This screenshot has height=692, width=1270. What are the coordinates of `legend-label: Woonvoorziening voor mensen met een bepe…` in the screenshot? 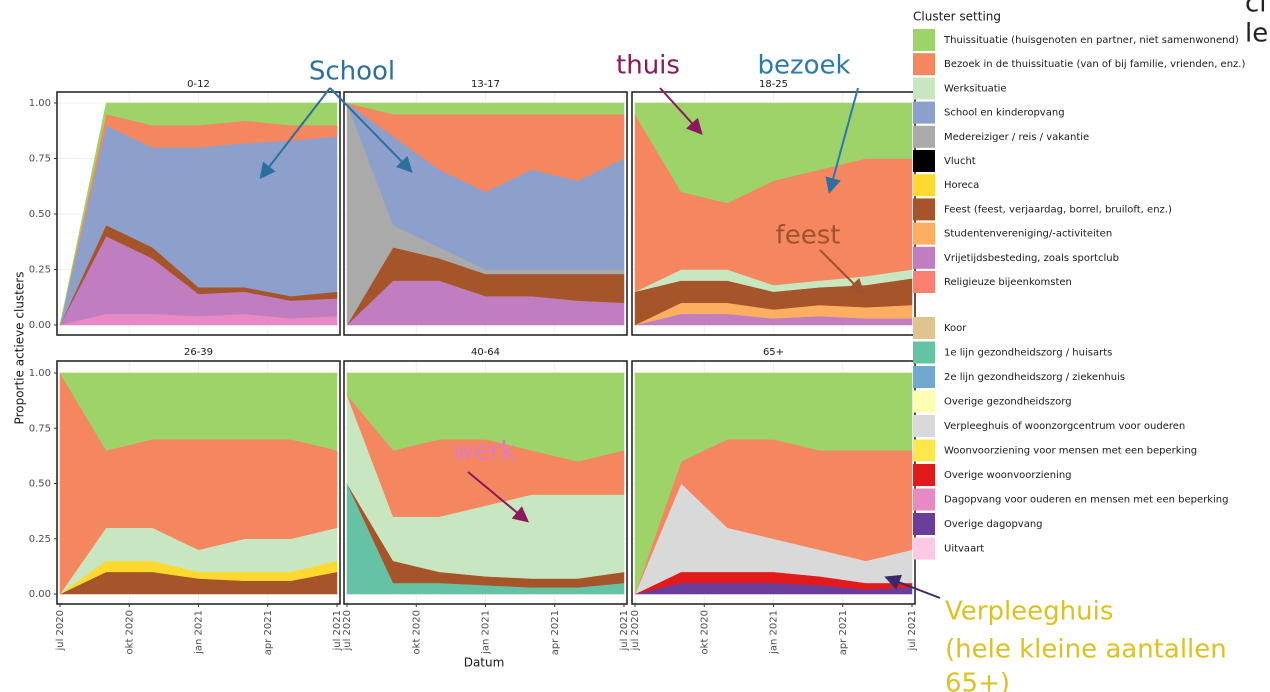 It's located at (1070, 451).